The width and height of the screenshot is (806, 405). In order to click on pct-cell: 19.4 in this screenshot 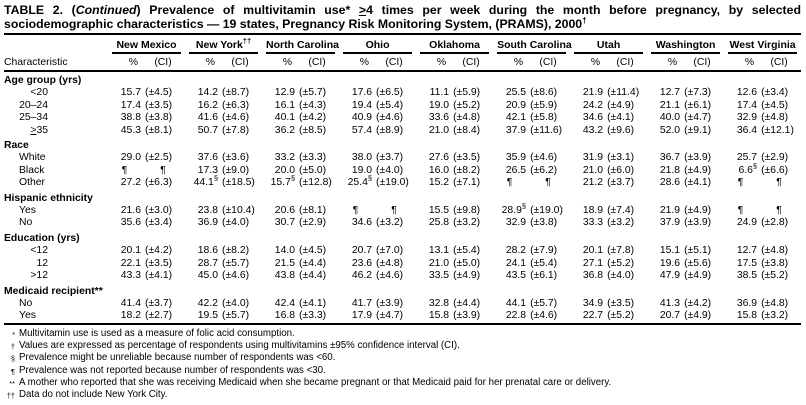, I will do `click(362, 105)`.